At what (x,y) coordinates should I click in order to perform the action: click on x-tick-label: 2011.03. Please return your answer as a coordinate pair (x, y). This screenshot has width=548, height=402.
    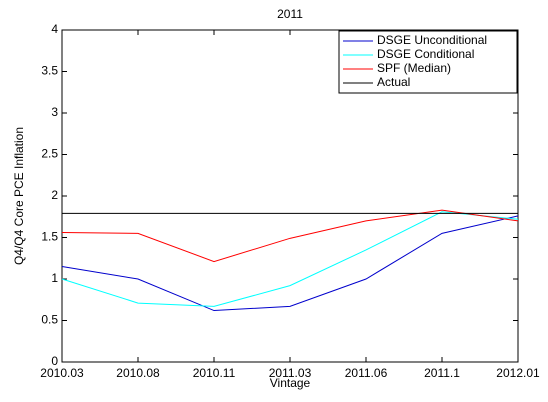
    Looking at the image, I should click on (290, 373).